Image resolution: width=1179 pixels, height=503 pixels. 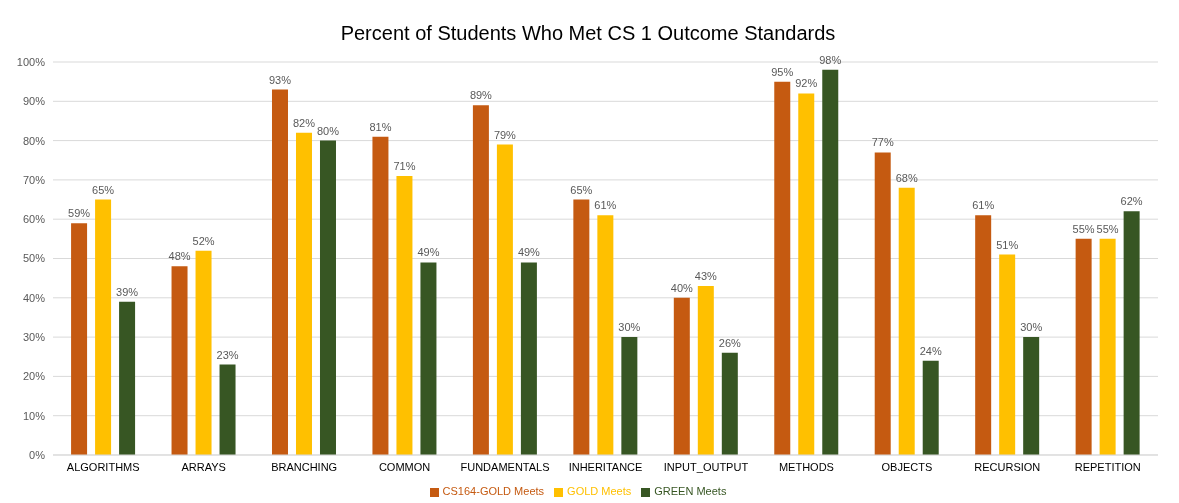 I want to click on data-label: 59%, so click(x=79, y=213).